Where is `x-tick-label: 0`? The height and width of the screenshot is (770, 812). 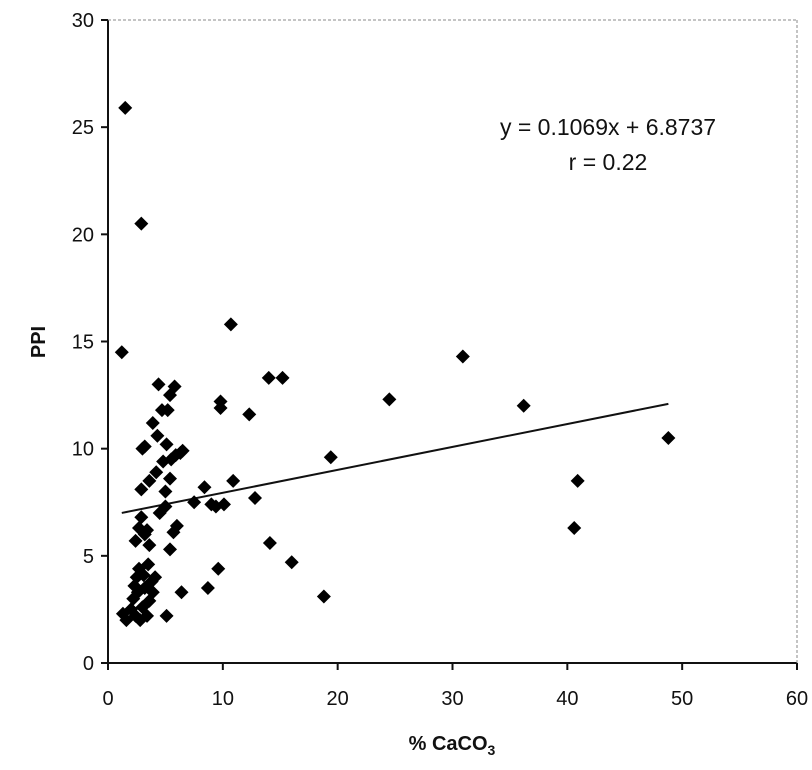 x-tick-label: 0 is located at coordinates (107, 699).